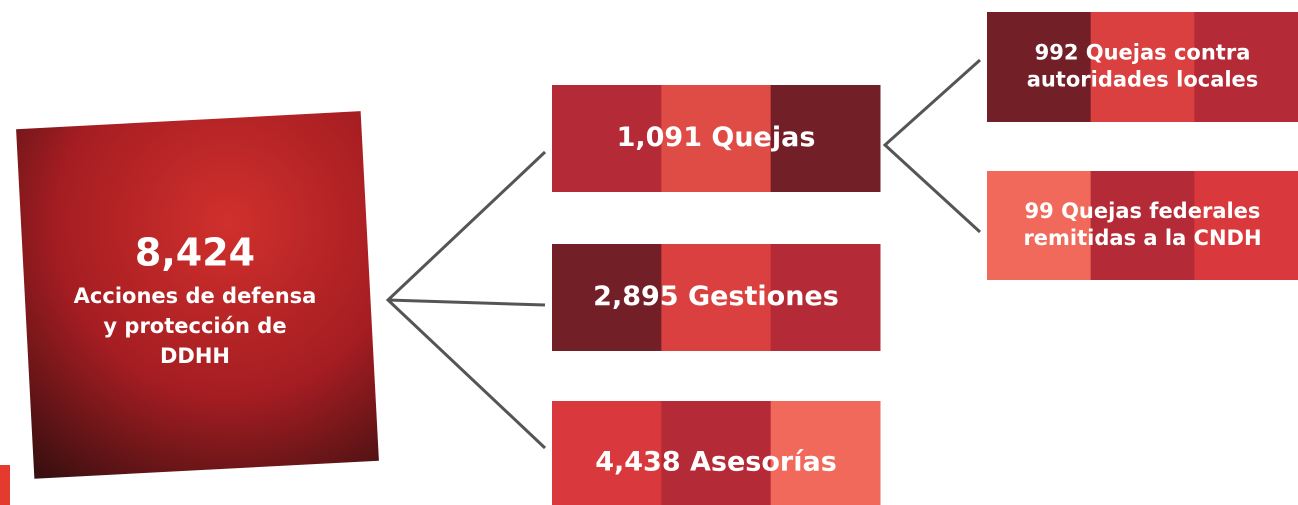 The height and width of the screenshot is (505, 1298). Describe the element at coordinates (5, 485) in the screenshot. I see `accent` at that location.